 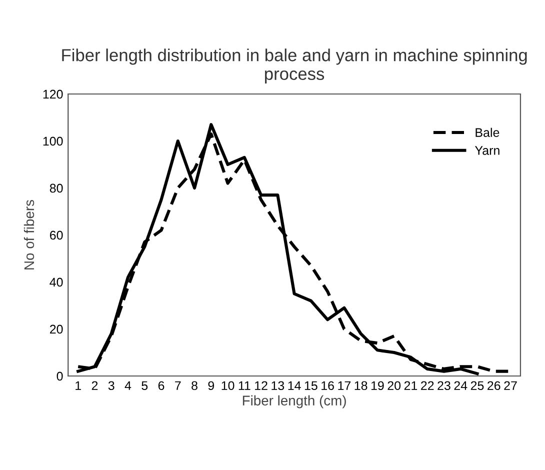 What do you see at coordinates (294, 401) in the screenshot?
I see `x-axis-title: Fiber length (cm)` at bounding box center [294, 401].